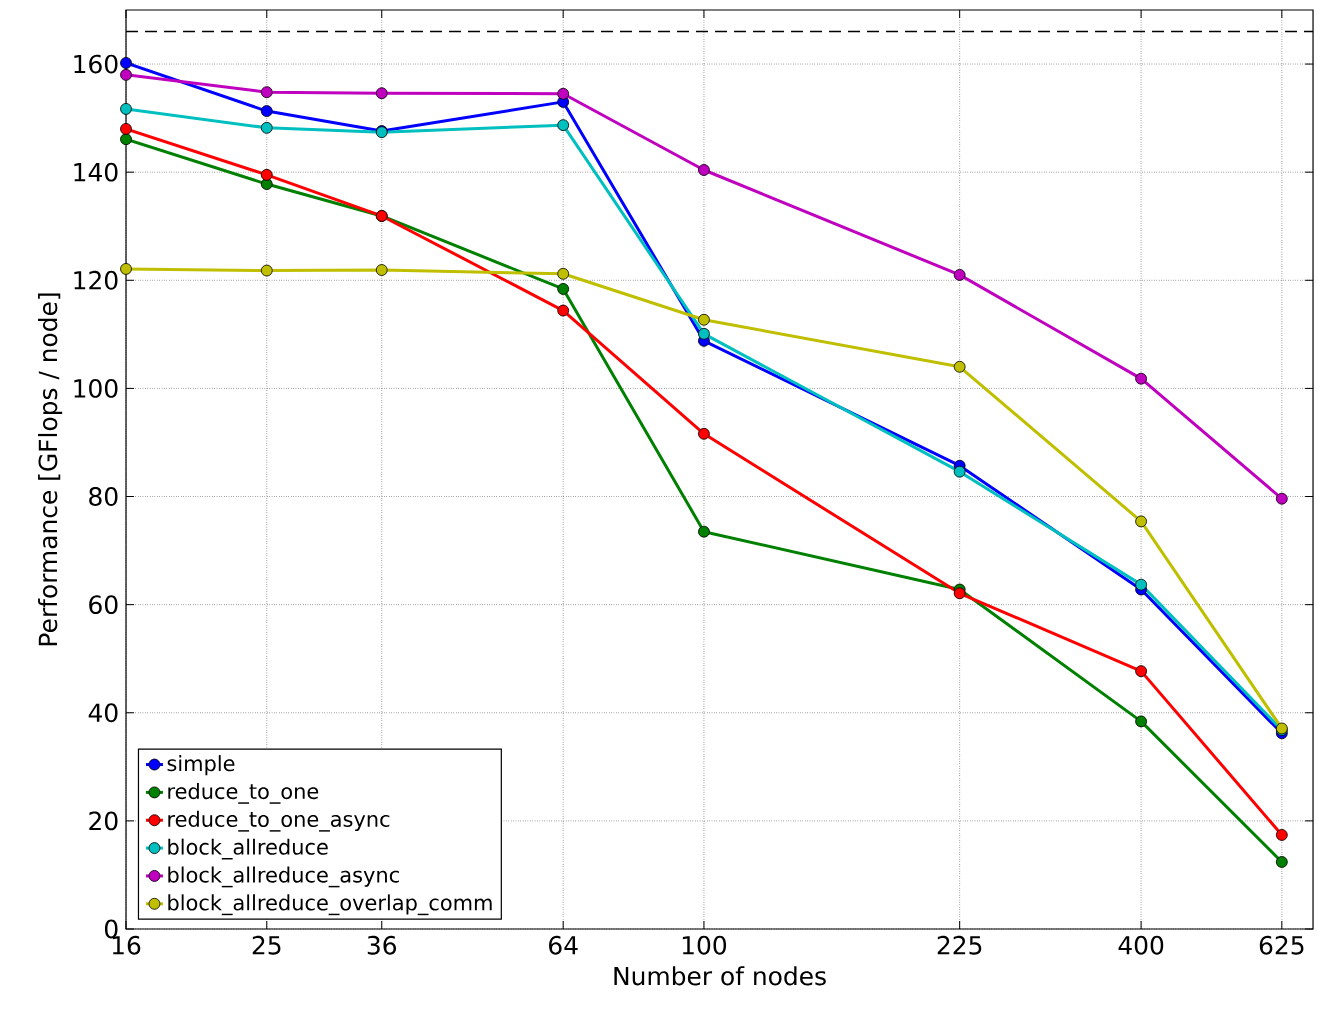 The image size is (1317, 1014). What do you see at coordinates (1141, 945) in the screenshot?
I see `x-tick-label: 400` at bounding box center [1141, 945].